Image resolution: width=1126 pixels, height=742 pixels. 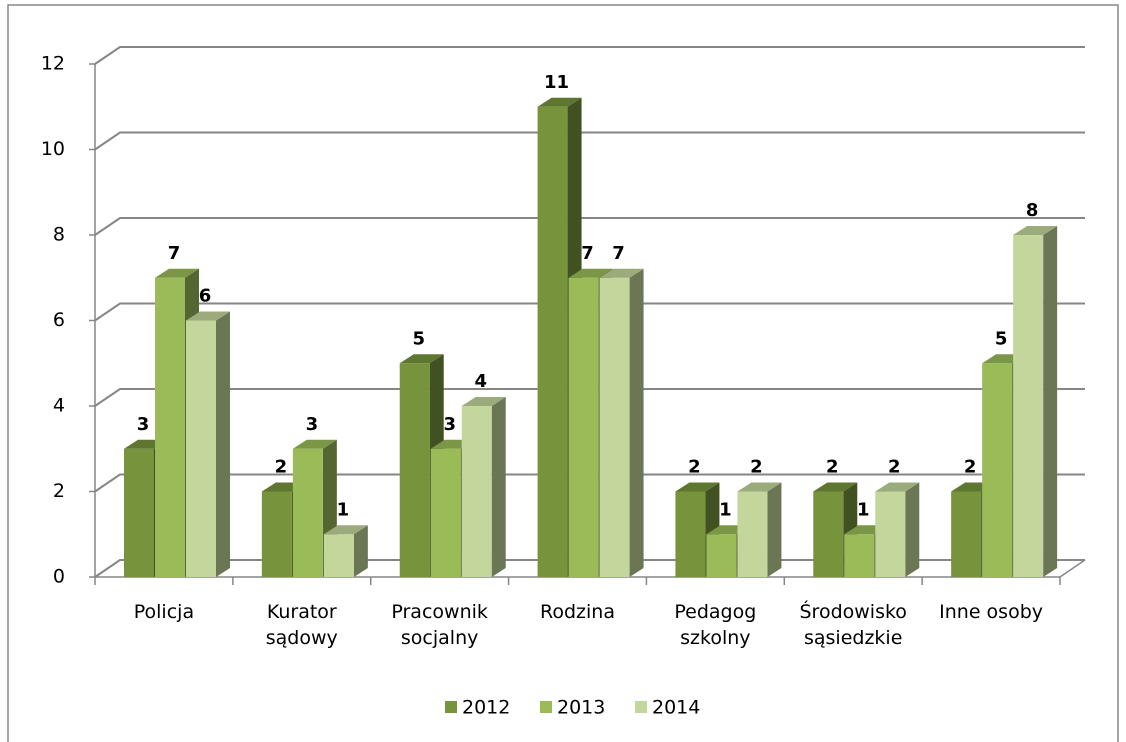 What do you see at coordinates (581, 708) in the screenshot?
I see `legend-label: 2013` at bounding box center [581, 708].